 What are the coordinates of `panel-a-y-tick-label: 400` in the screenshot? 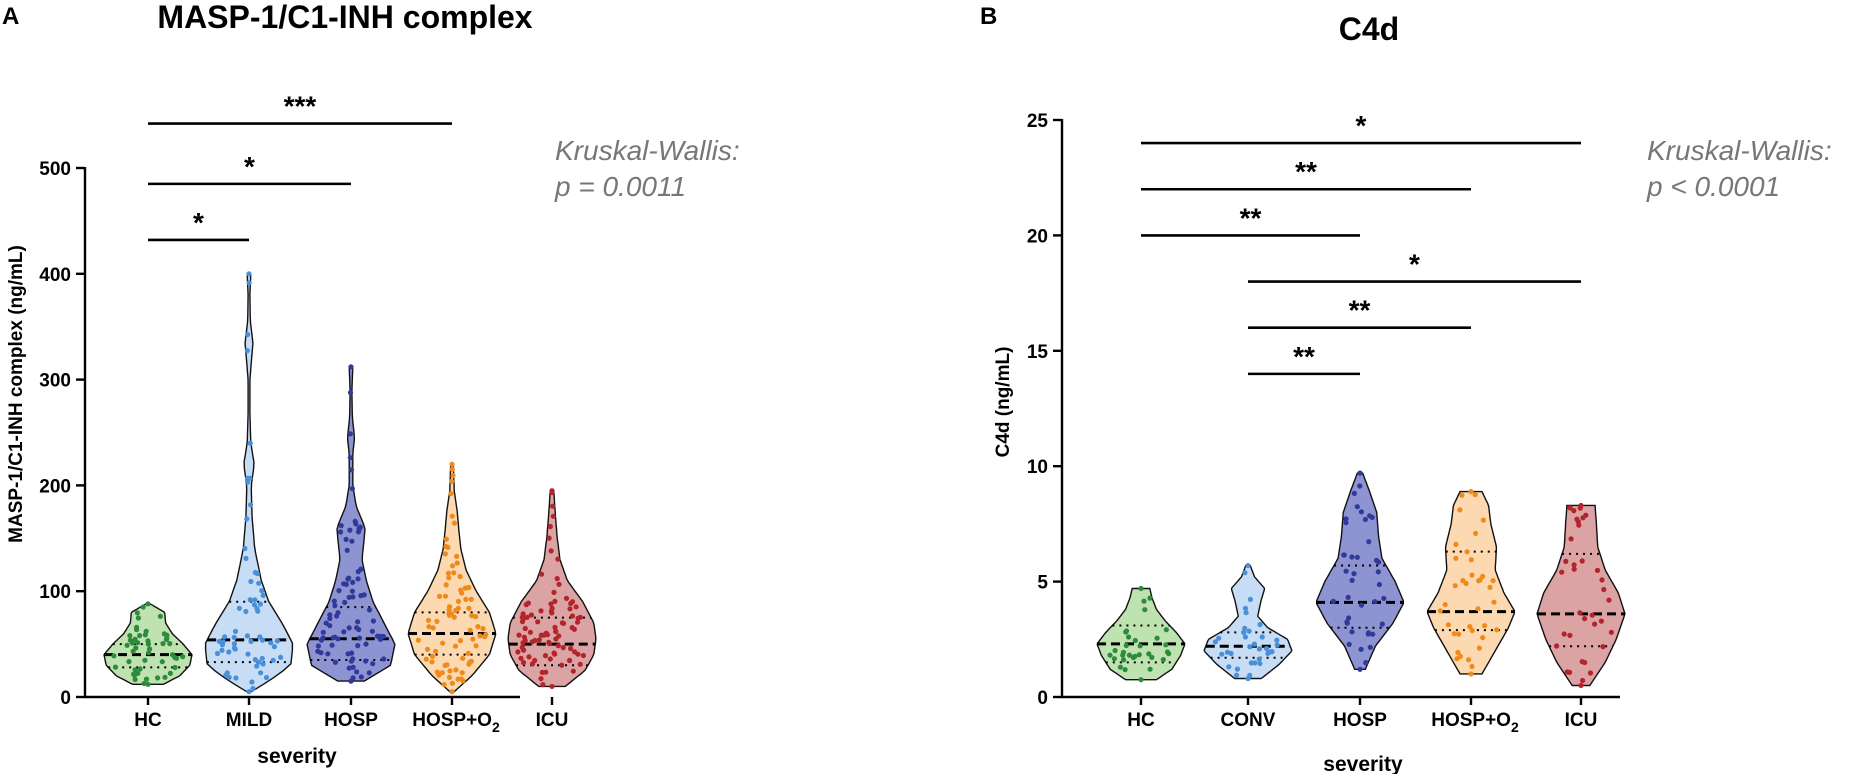 It's located at (55, 275).